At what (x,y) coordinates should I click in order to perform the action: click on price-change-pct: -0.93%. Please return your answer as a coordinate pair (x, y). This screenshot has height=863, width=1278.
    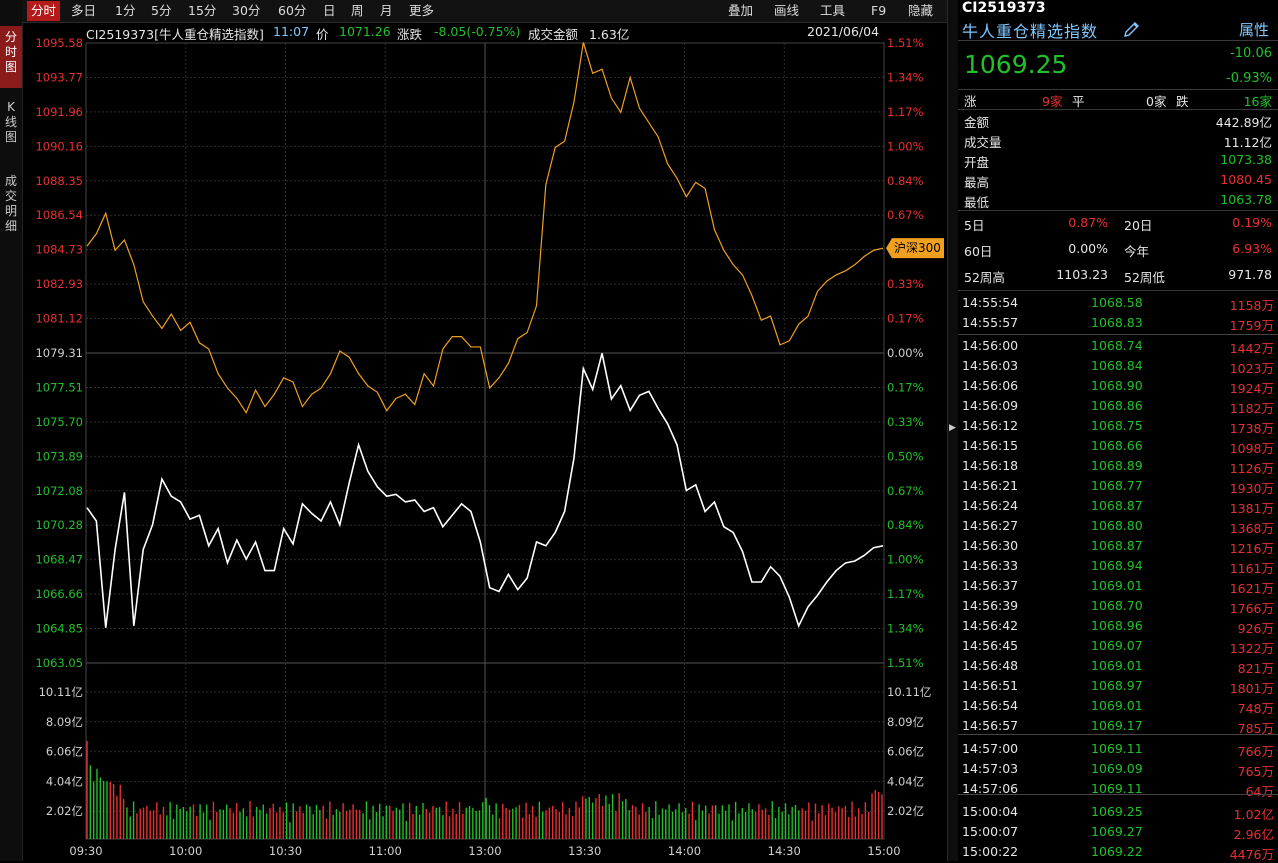
    Looking at the image, I should click on (1249, 78).